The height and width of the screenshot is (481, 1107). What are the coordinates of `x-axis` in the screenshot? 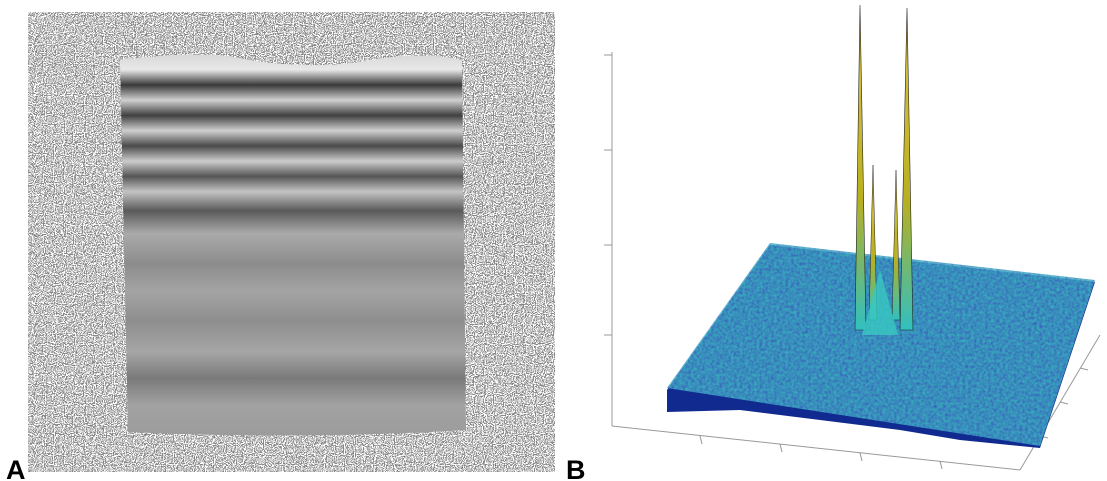 It's located at (816, 448).